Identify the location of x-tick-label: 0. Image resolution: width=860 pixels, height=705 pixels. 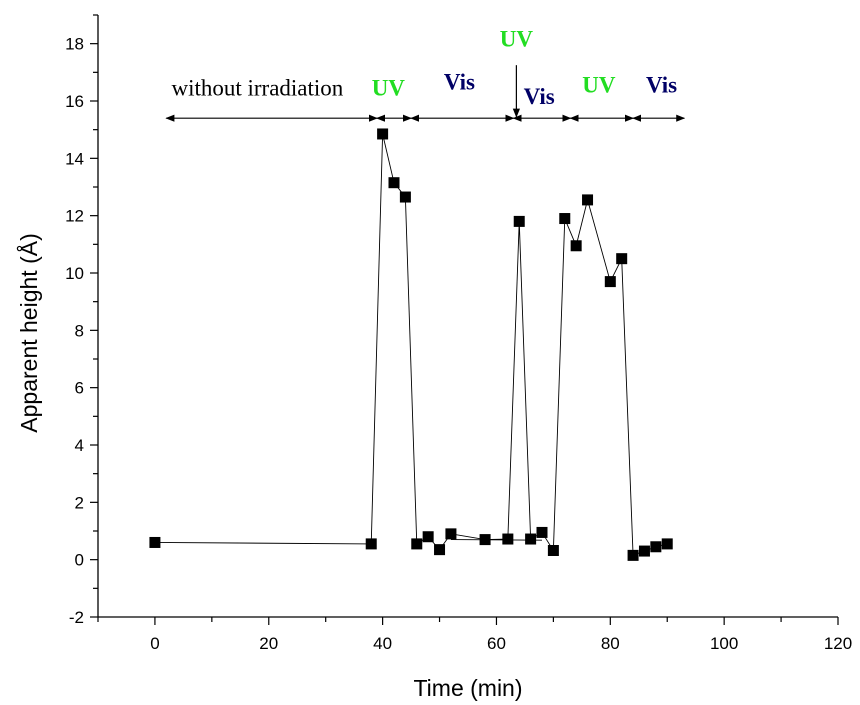
(154, 643).